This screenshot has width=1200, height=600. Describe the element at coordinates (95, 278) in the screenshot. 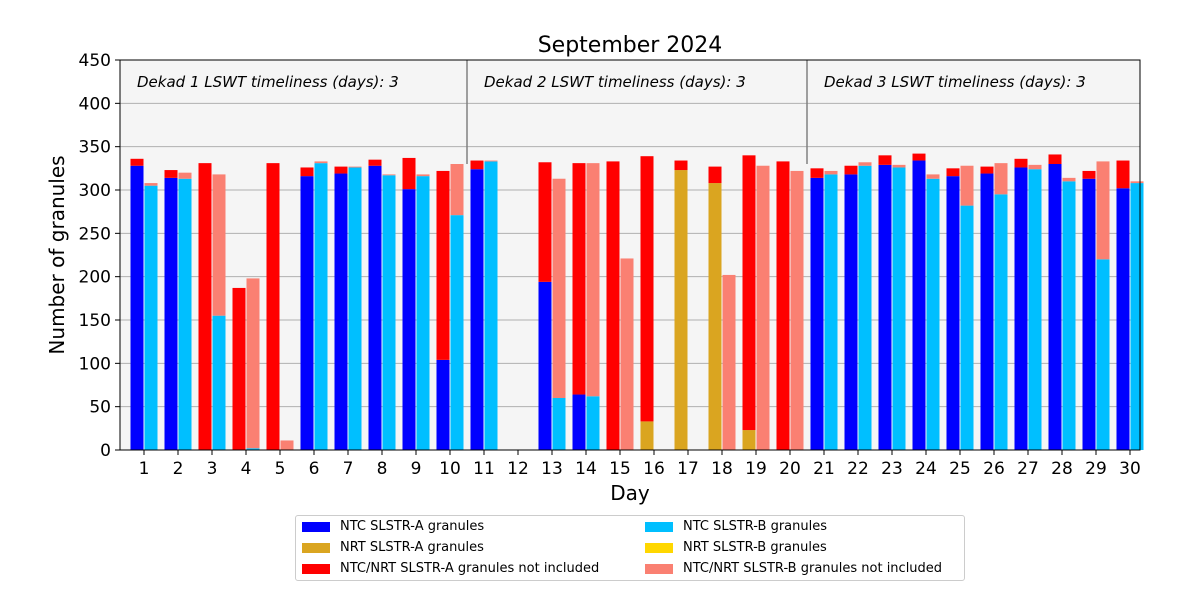

I see `y-tick-label: 200` at that location.